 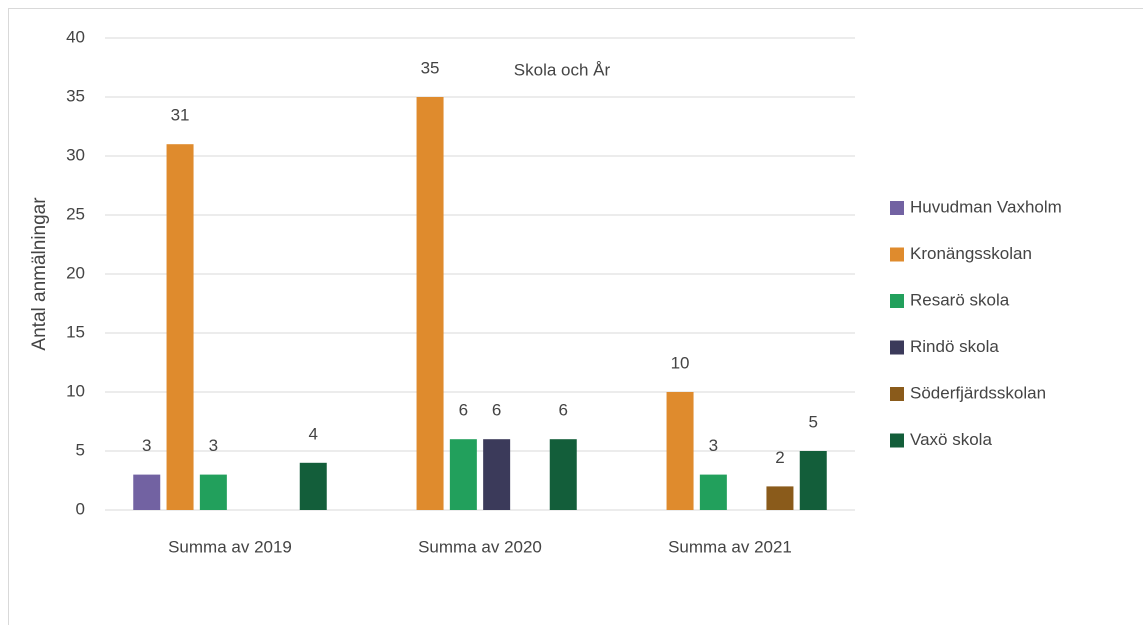 What do you see at coordinates (779, 457) in the screenshot?
I see `data-label: 2` at bounding box center [779, 457].